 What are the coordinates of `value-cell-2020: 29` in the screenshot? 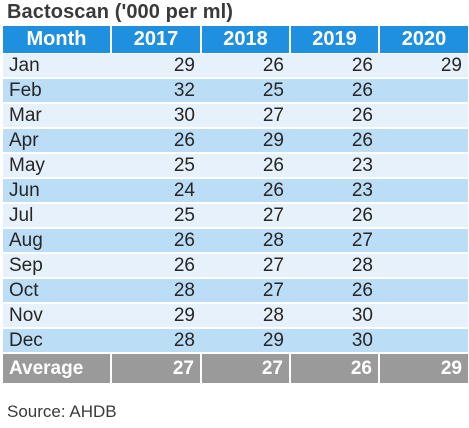 It's located at (423, 66).